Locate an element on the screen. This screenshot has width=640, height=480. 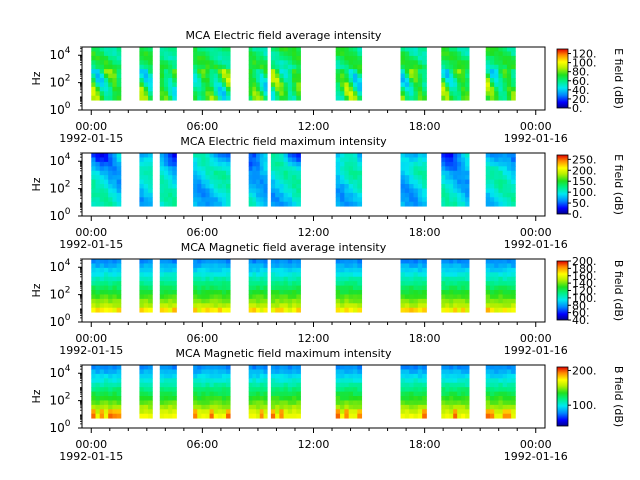
colorbar-tick-label: 80. is located at coordinates (581, 72).